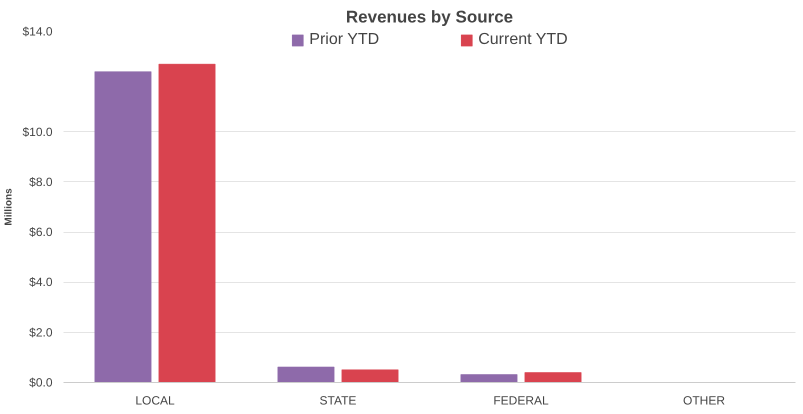  I want to click on x-tick-label: STATE, so click(338, 401).